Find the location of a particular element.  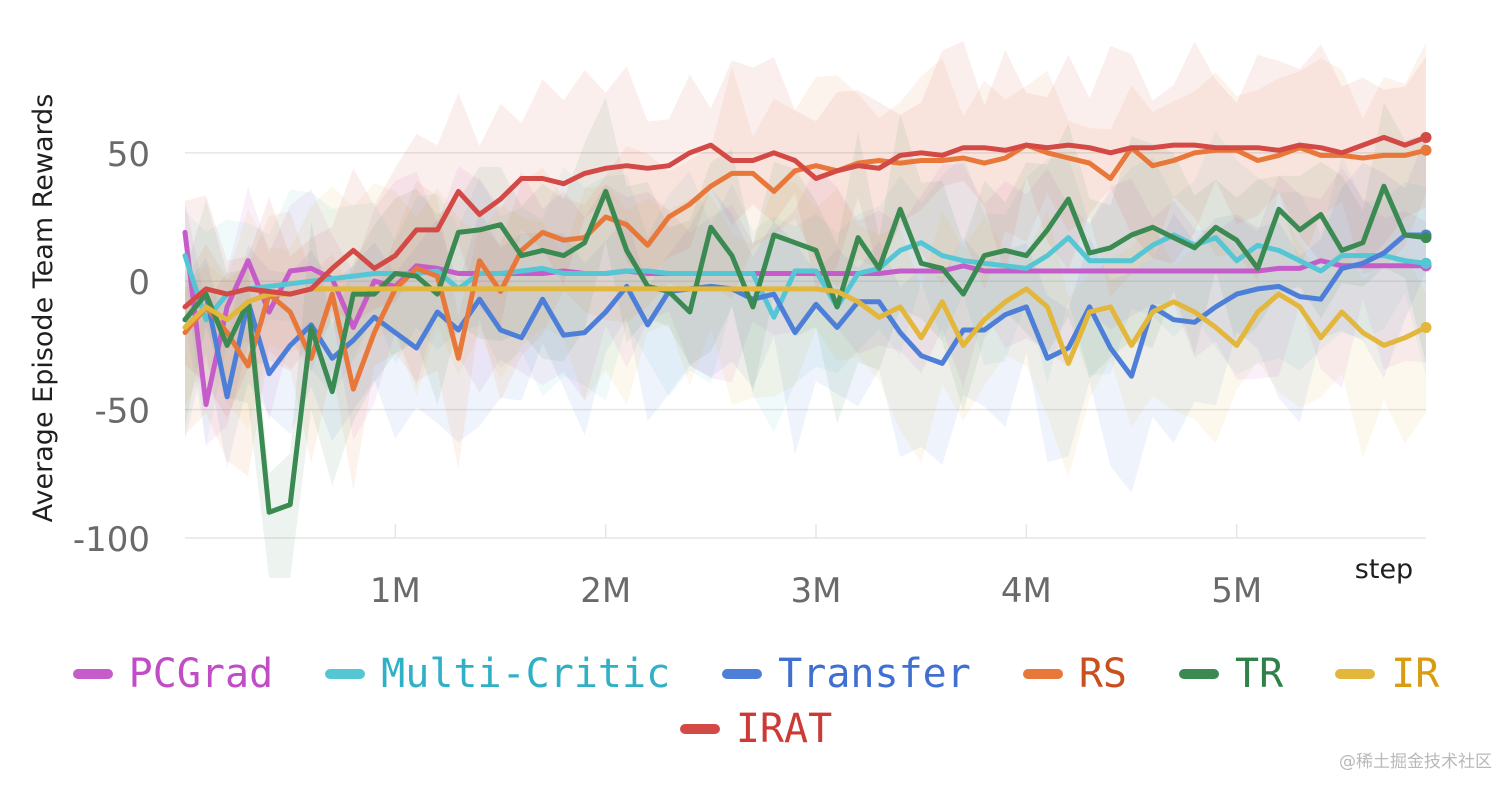

y-tick-label: 0 is located at coordinates (139, 283).